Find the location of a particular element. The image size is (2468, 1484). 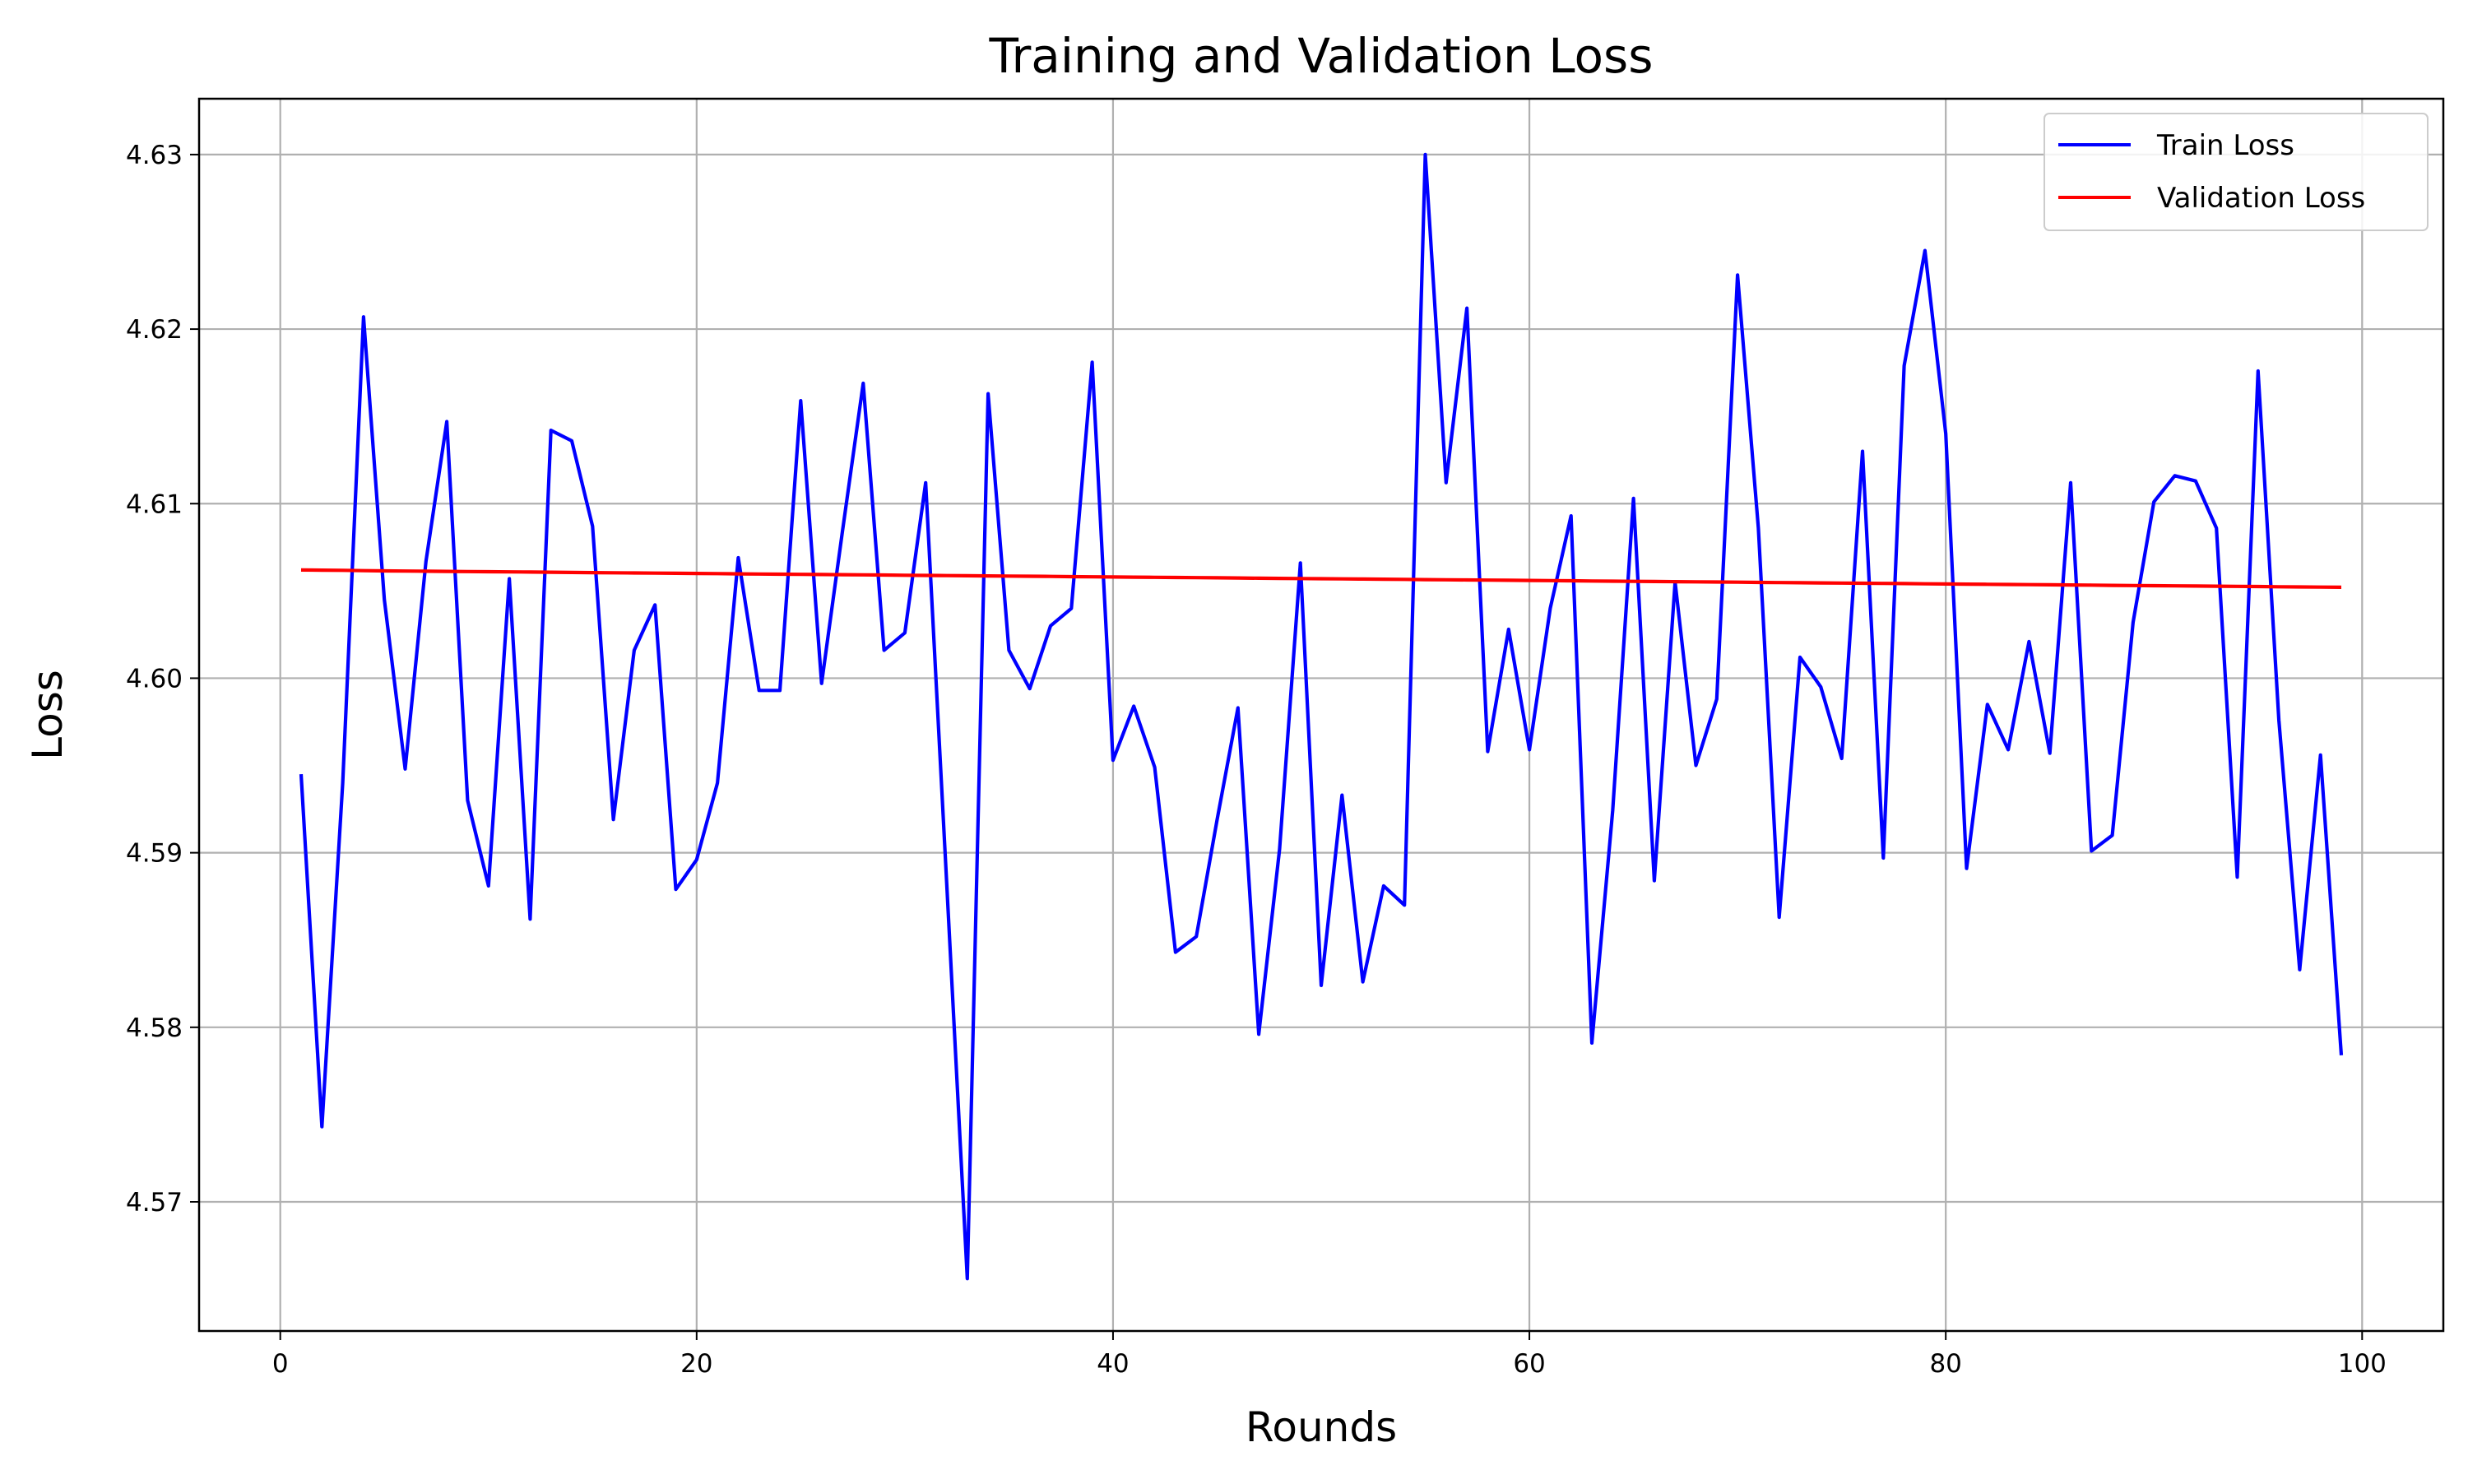

y-tick-label: 4.58 is located at coordinates (154, 1028).